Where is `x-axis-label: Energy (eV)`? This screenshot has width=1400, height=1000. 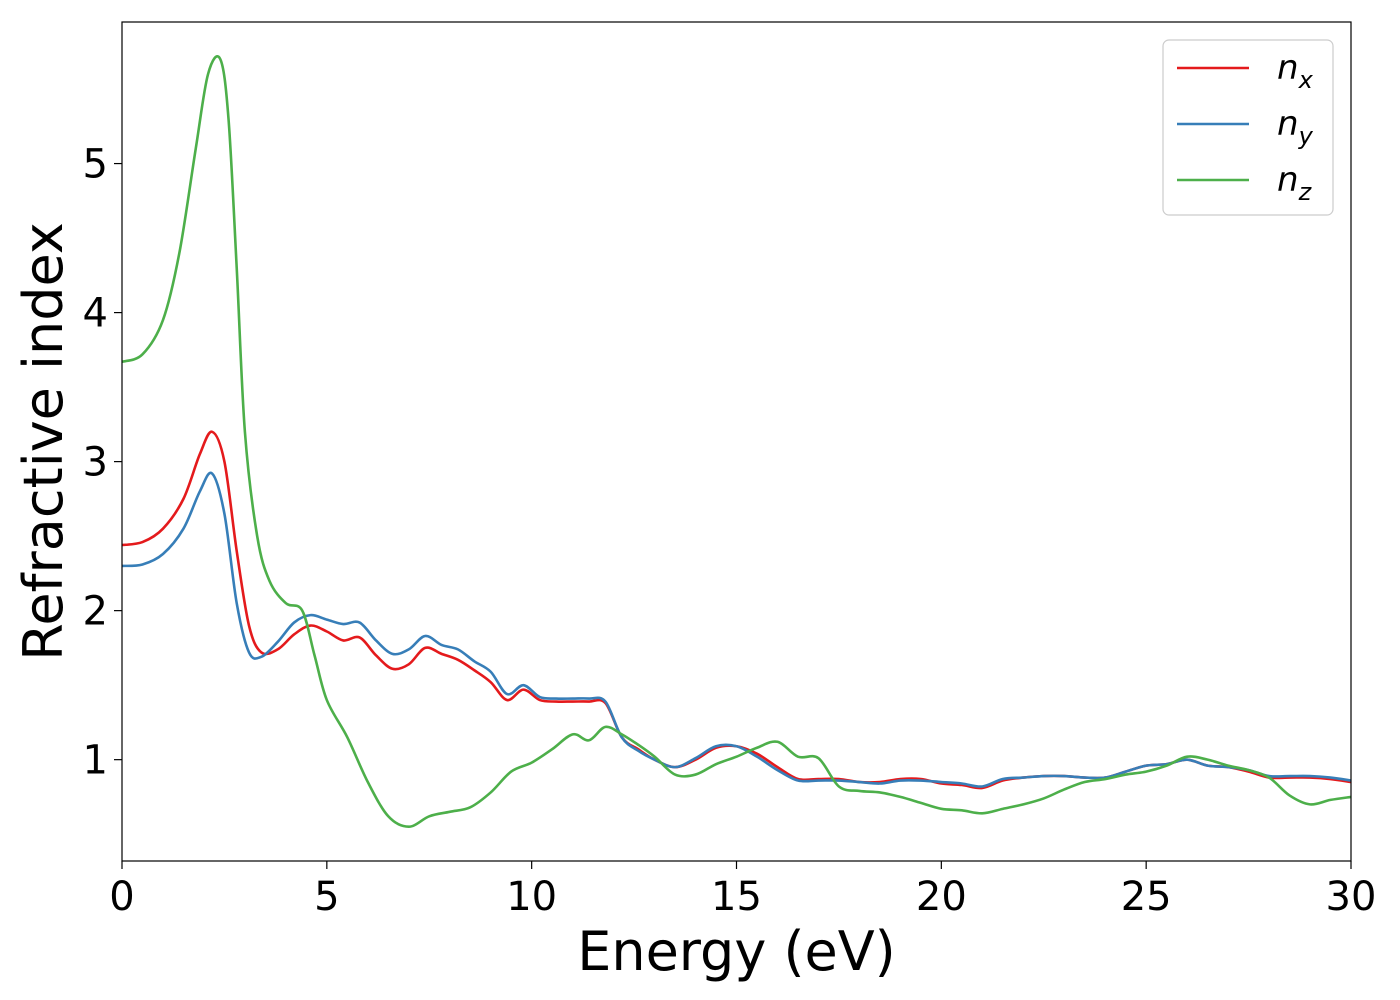
x-axis-label: Energy (eV) is located at coordinates (736, 951).